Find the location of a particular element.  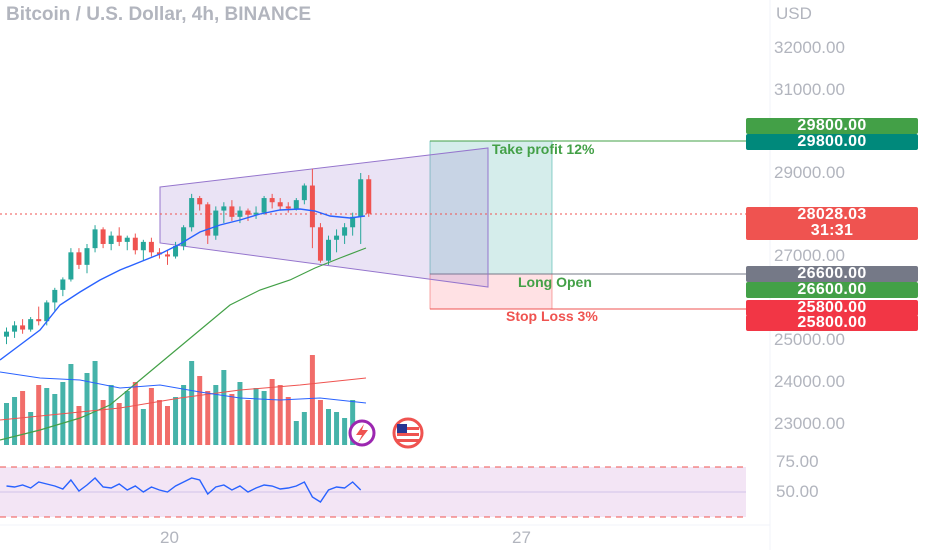

us-flag-icon is located at coordinates (408, 433).